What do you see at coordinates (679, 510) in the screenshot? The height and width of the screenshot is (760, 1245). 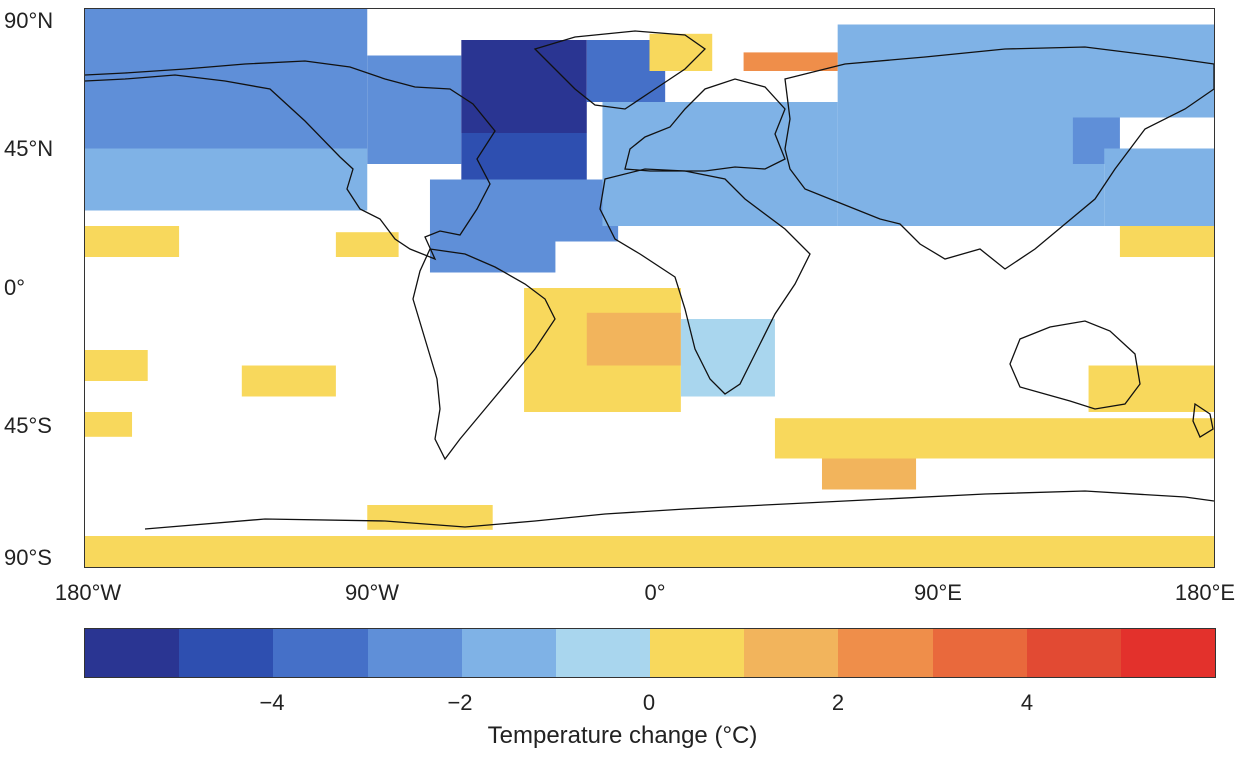 I see `coastline-antarctica` at bounding box center [679, 510].